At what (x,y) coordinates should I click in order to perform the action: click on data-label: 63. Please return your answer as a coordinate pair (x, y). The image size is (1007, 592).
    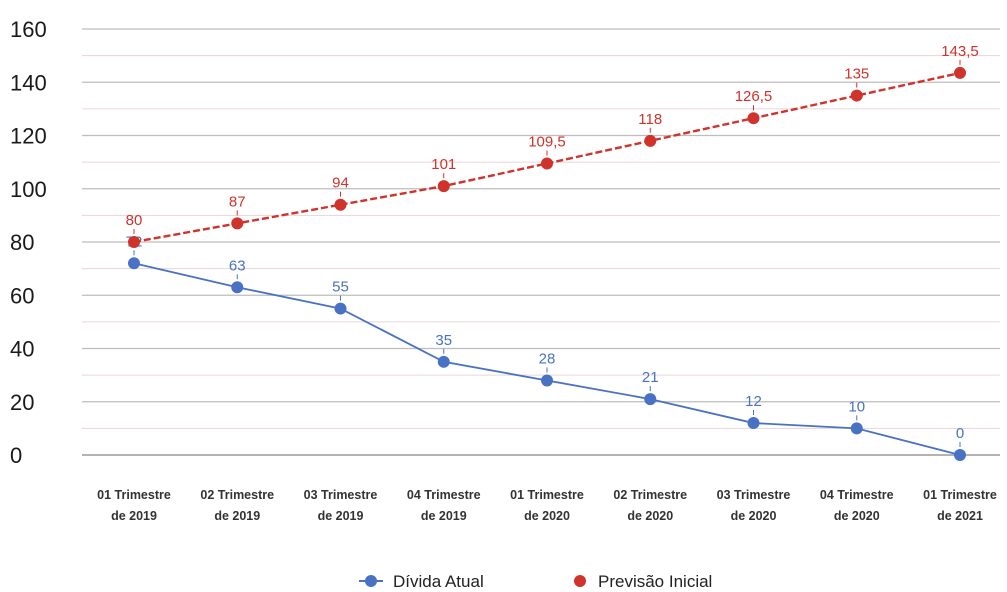
    Looking at the image, I should click on (237, 265).